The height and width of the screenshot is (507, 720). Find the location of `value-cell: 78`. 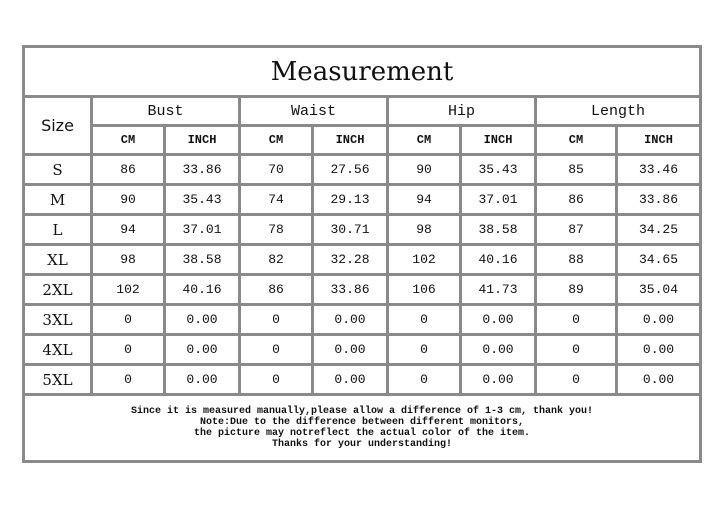

value-cell: 78 is located at coordinates (276, 229).